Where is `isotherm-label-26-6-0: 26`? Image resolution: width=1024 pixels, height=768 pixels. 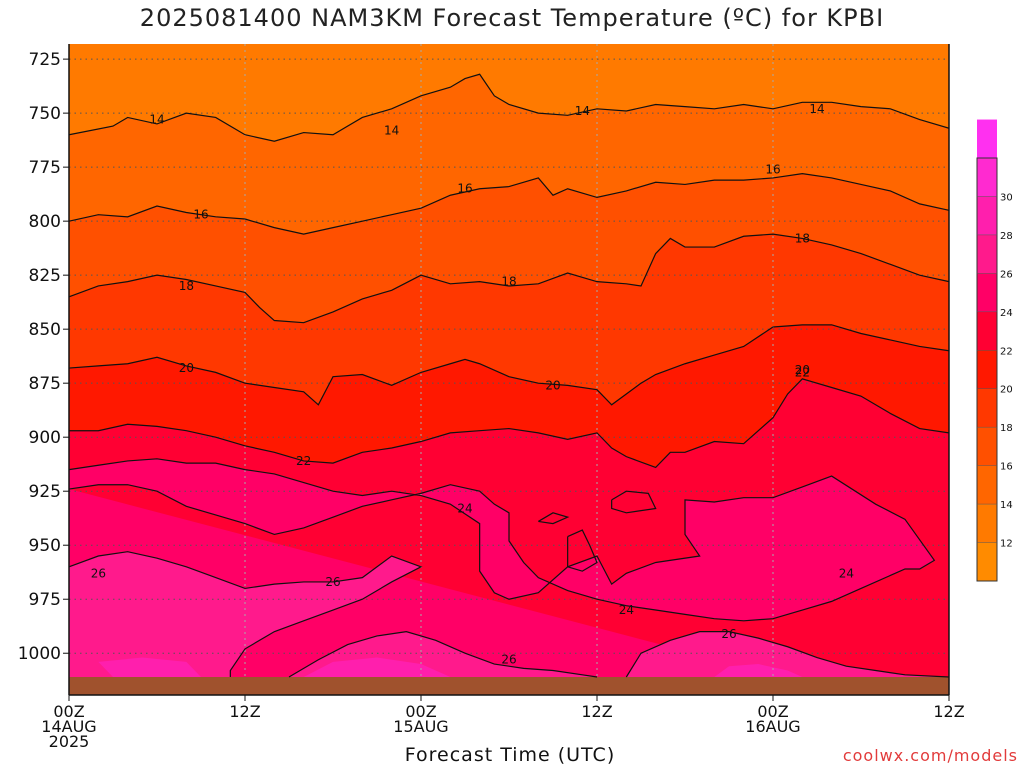
isotherm-label-26-6-0: 26 is located at coordinates (98, 573).